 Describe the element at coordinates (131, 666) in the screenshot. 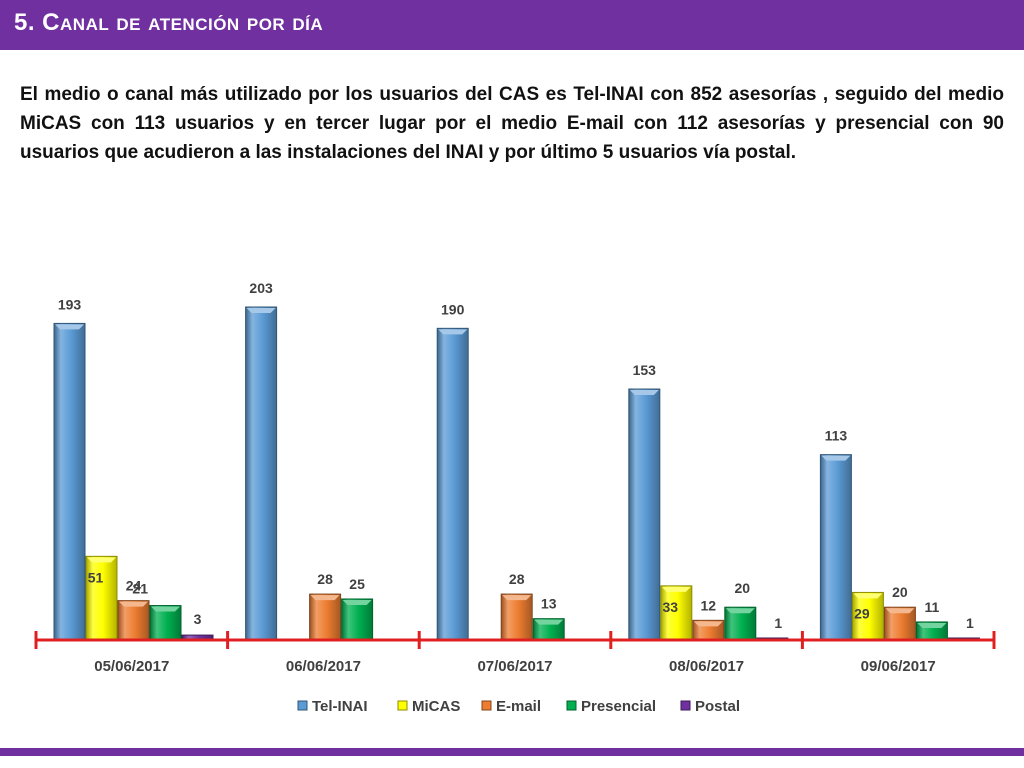

I see `x-tick-label: 05/06/2017` at that location.